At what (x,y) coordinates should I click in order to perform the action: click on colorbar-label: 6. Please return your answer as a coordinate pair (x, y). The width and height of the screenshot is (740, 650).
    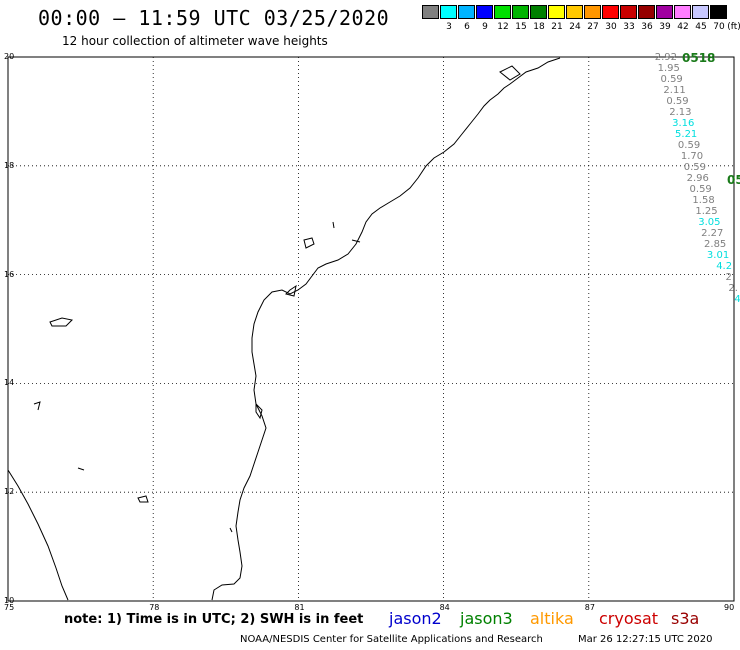
    Looking at the image, I should click on (467, 27).